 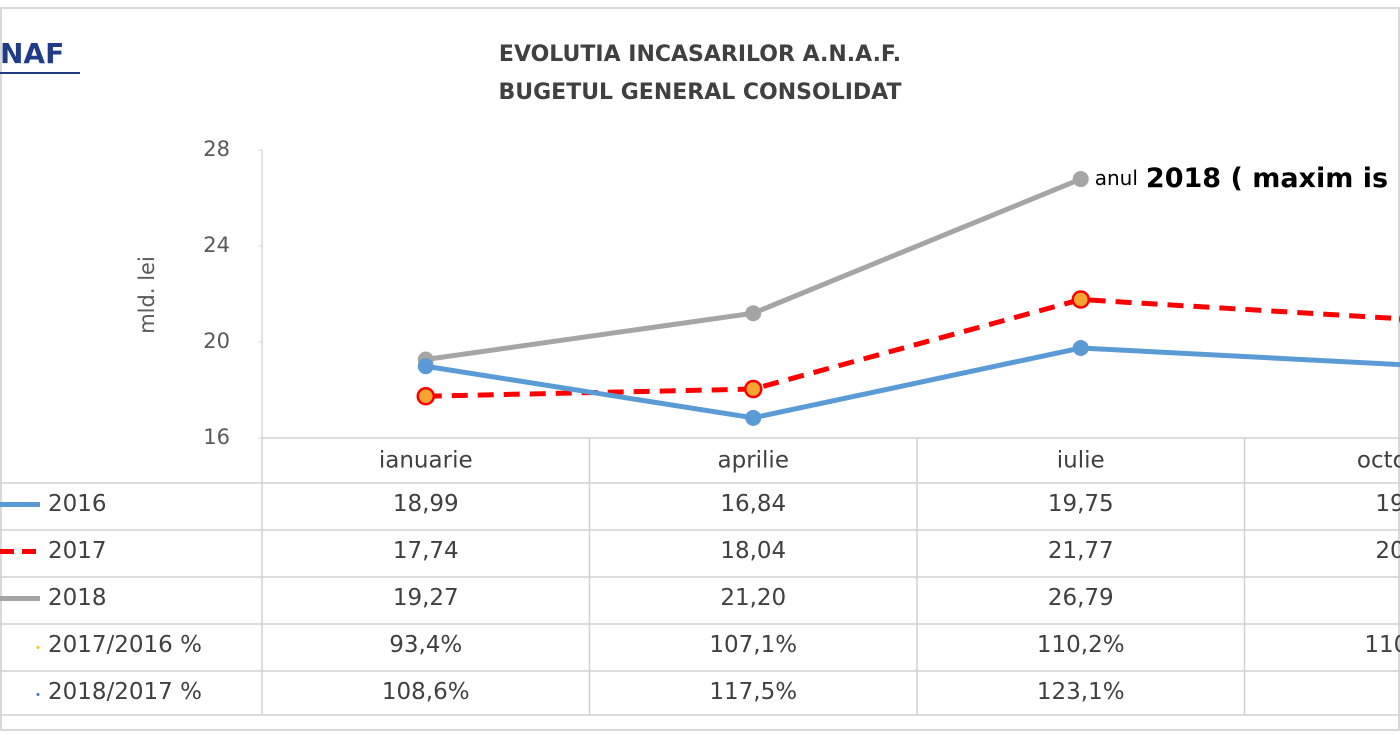 I want to click on end-label-bold: 2018 ( maxim is, so click(x=1267, y=178).